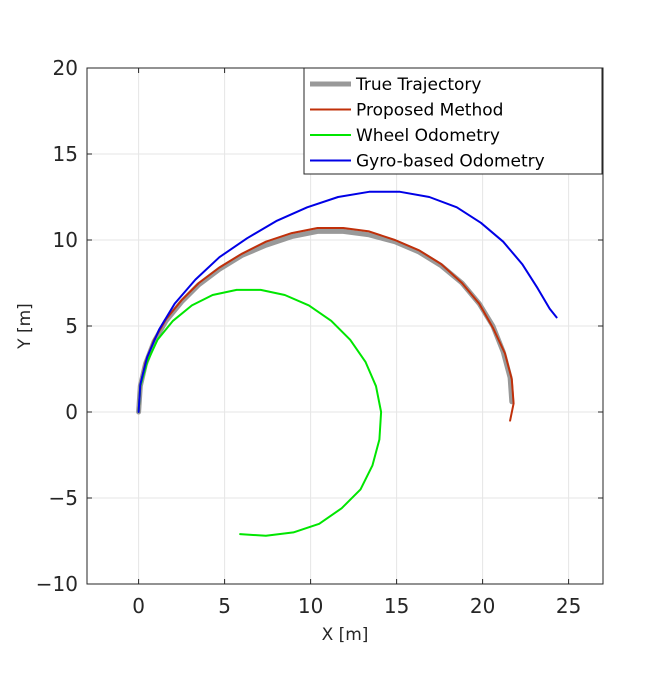 Image resolution: width=667 pixels, height=675 pixels. I want to click on y-axis-label: Y [m], so click(25, 326).